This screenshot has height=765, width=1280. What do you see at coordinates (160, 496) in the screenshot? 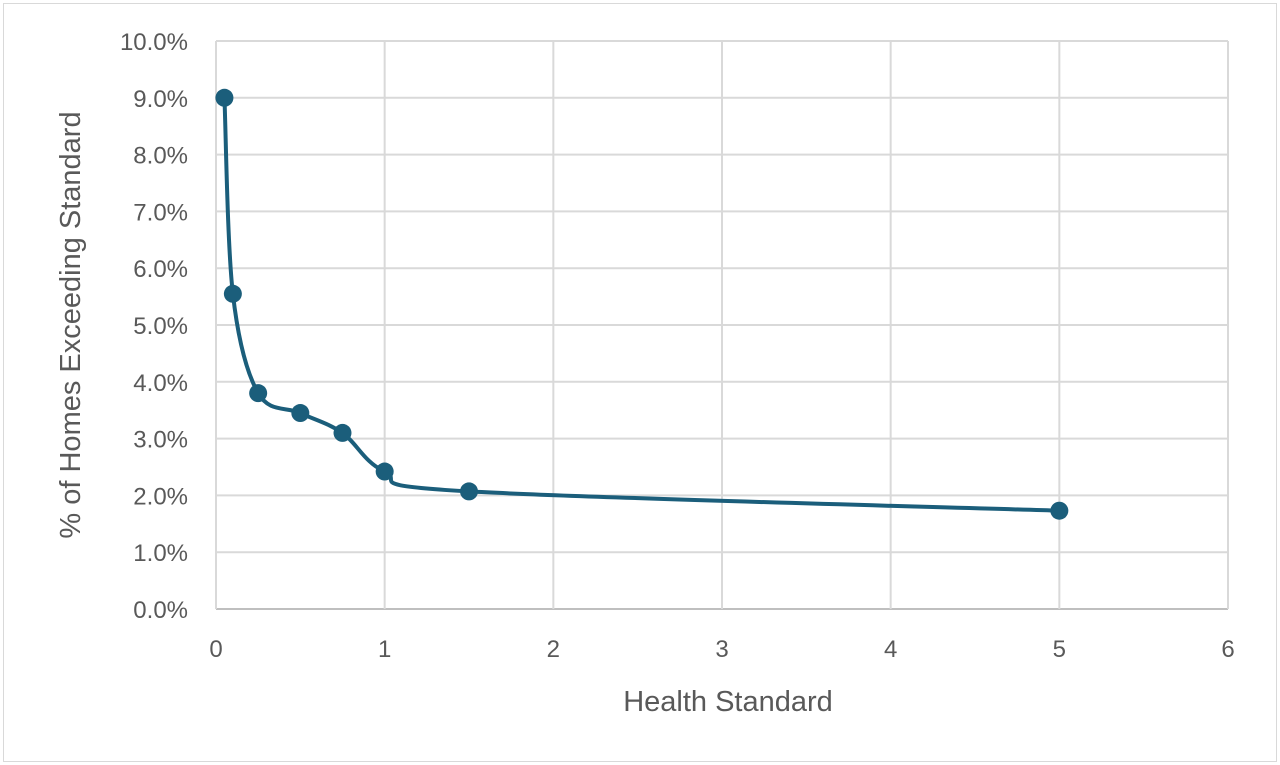
I see `y-tick-label: 2.0%` at bounding box center [160, 496].